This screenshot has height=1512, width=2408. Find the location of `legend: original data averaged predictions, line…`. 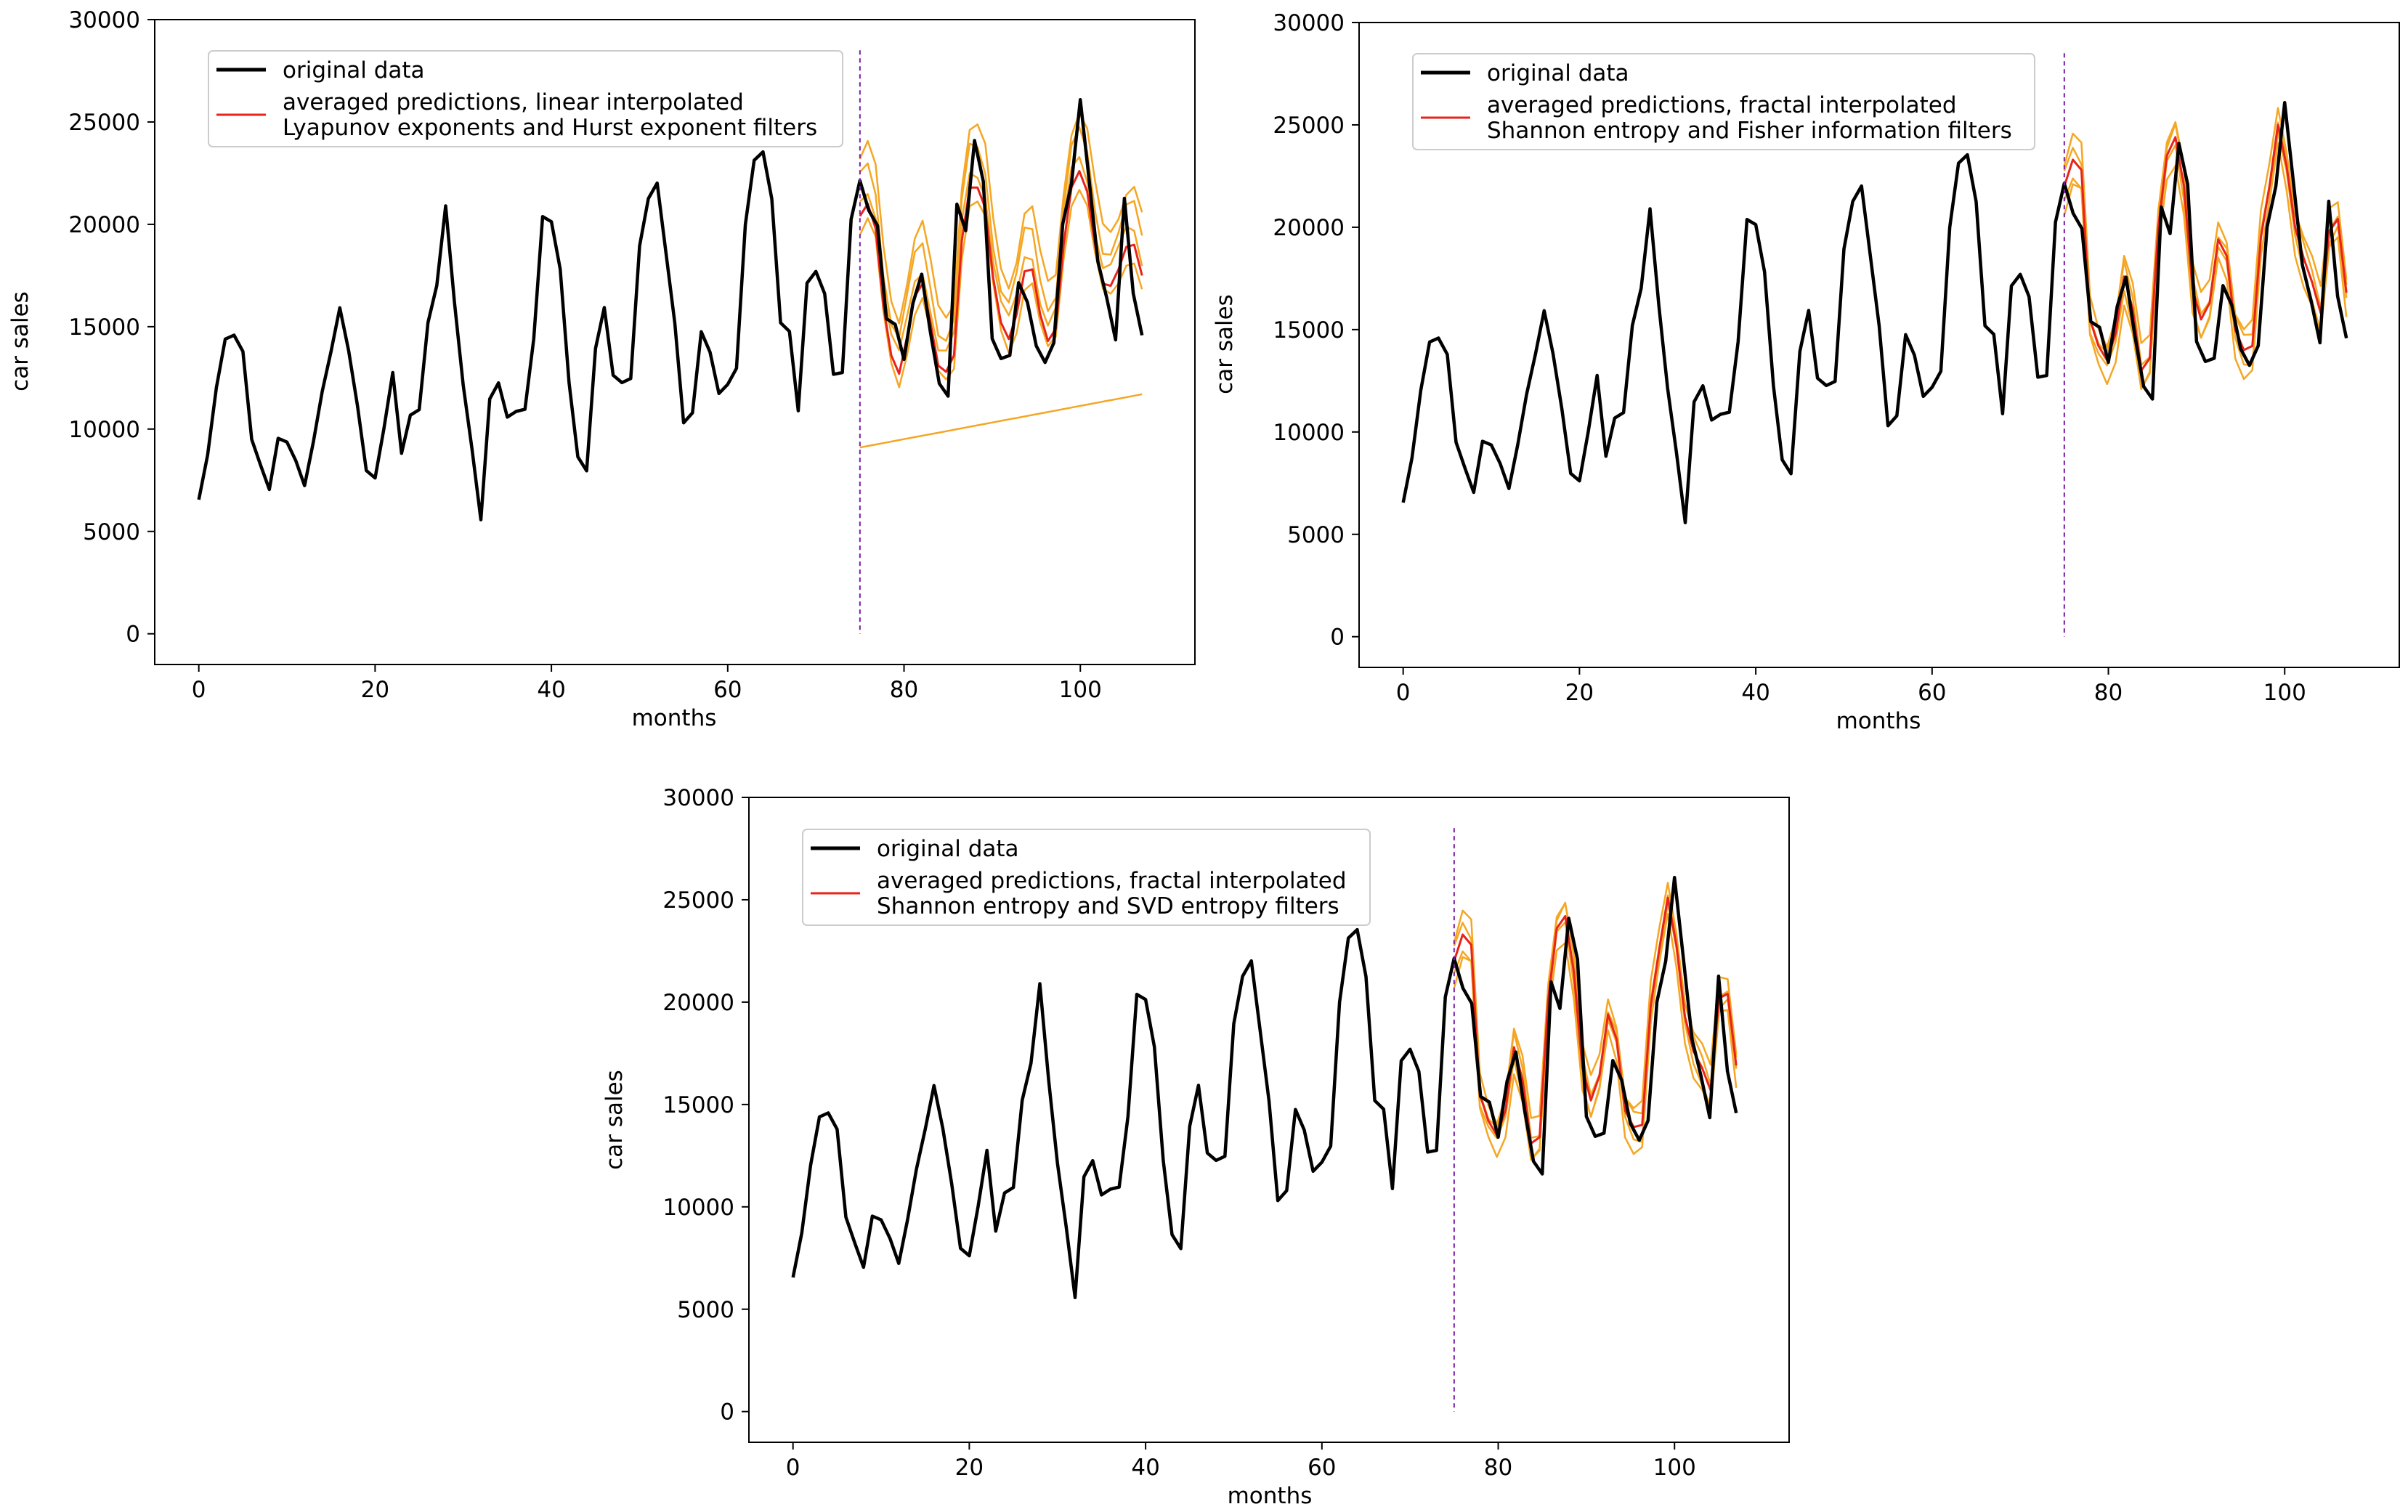

legend: original data averaged predictions, line… is located at coordinates (525, 98).